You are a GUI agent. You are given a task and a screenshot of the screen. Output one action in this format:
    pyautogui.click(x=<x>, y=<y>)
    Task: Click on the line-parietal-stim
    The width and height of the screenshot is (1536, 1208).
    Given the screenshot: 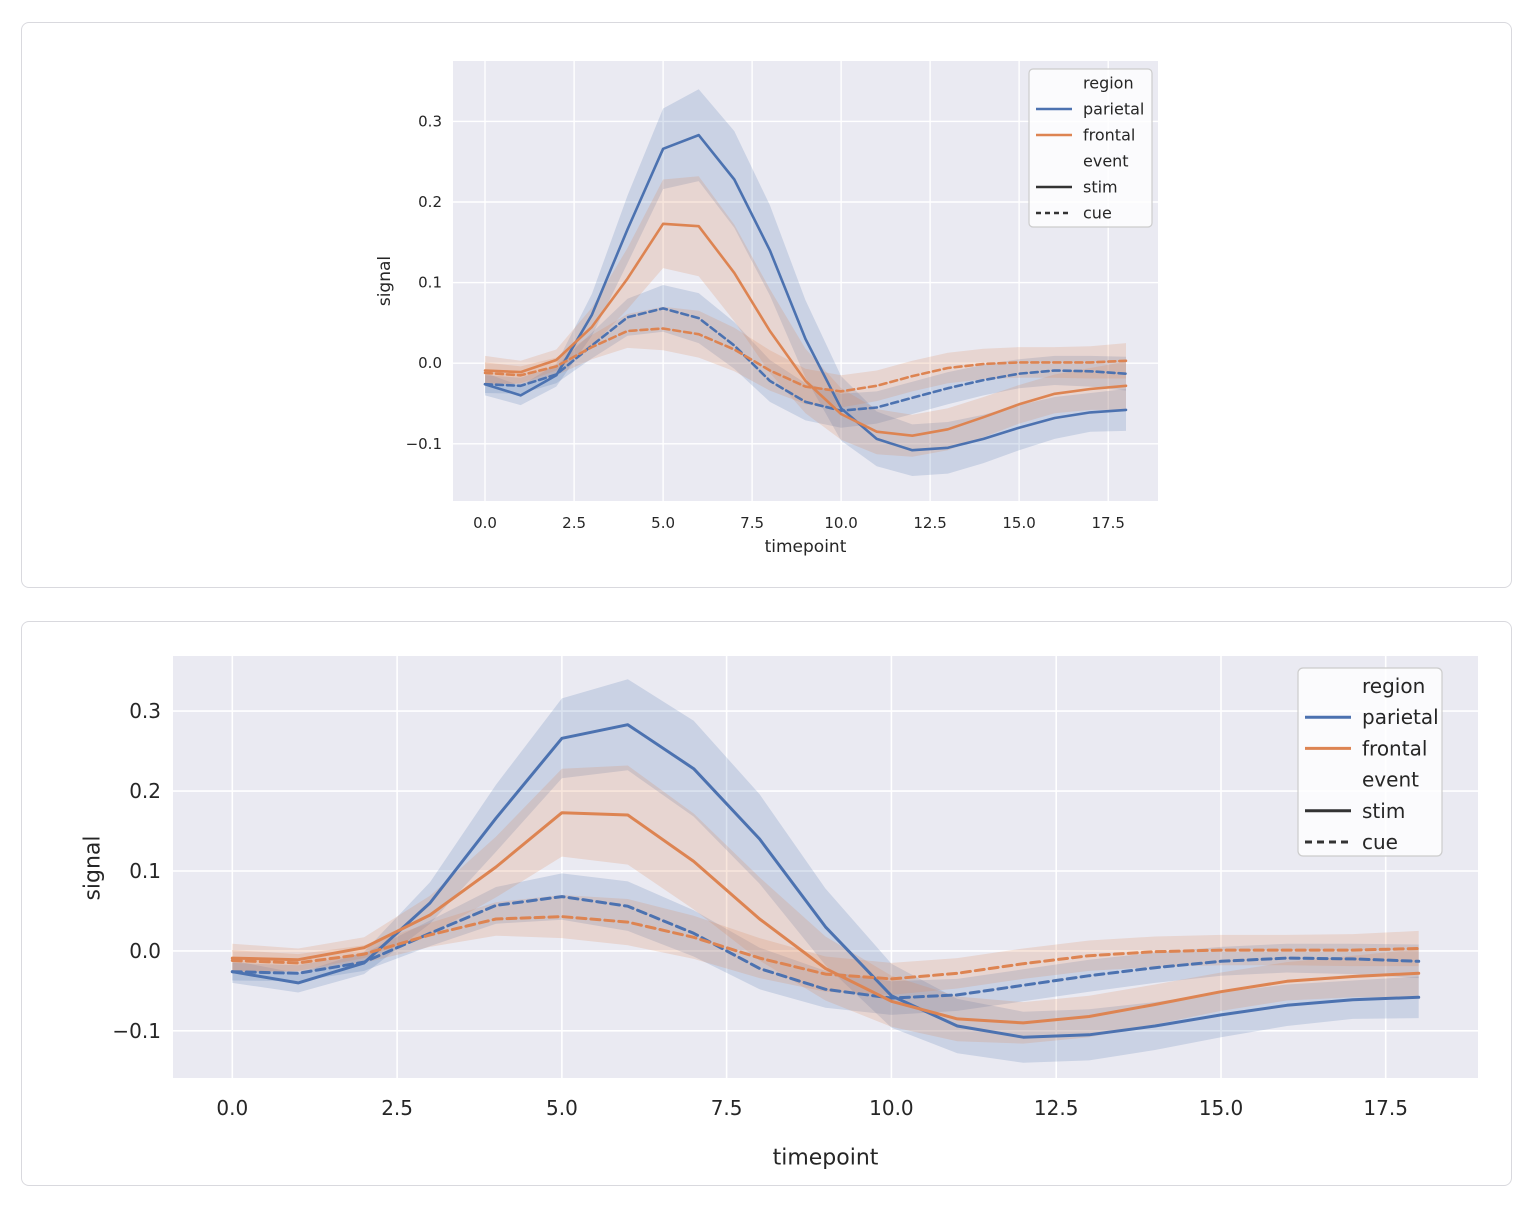 What is the action you would take?
    pyautogui.click(x=805, y=292)
    